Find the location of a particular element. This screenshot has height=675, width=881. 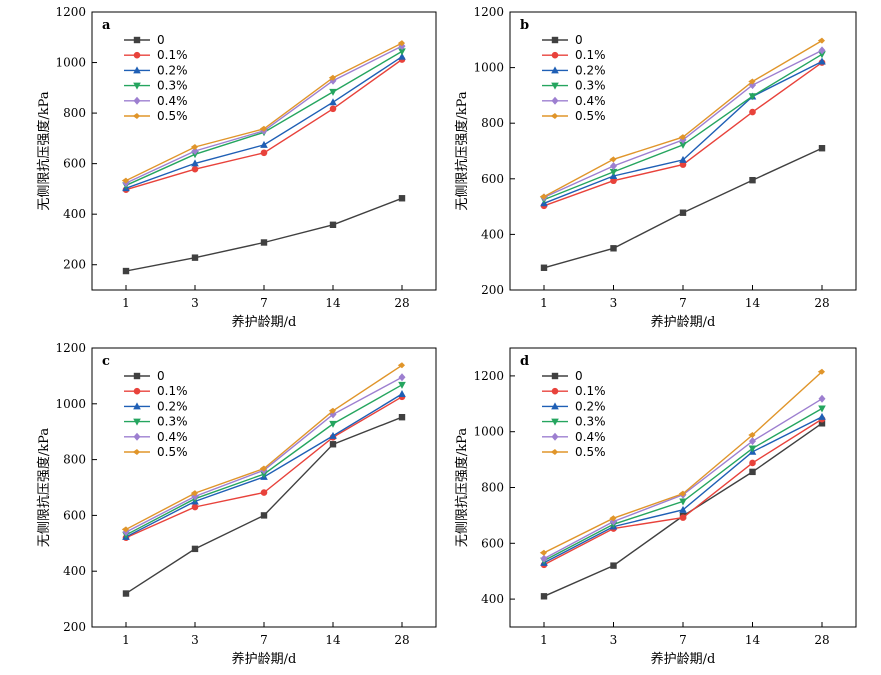

y-tick-label: 600 is located at coordinates (74, 515).